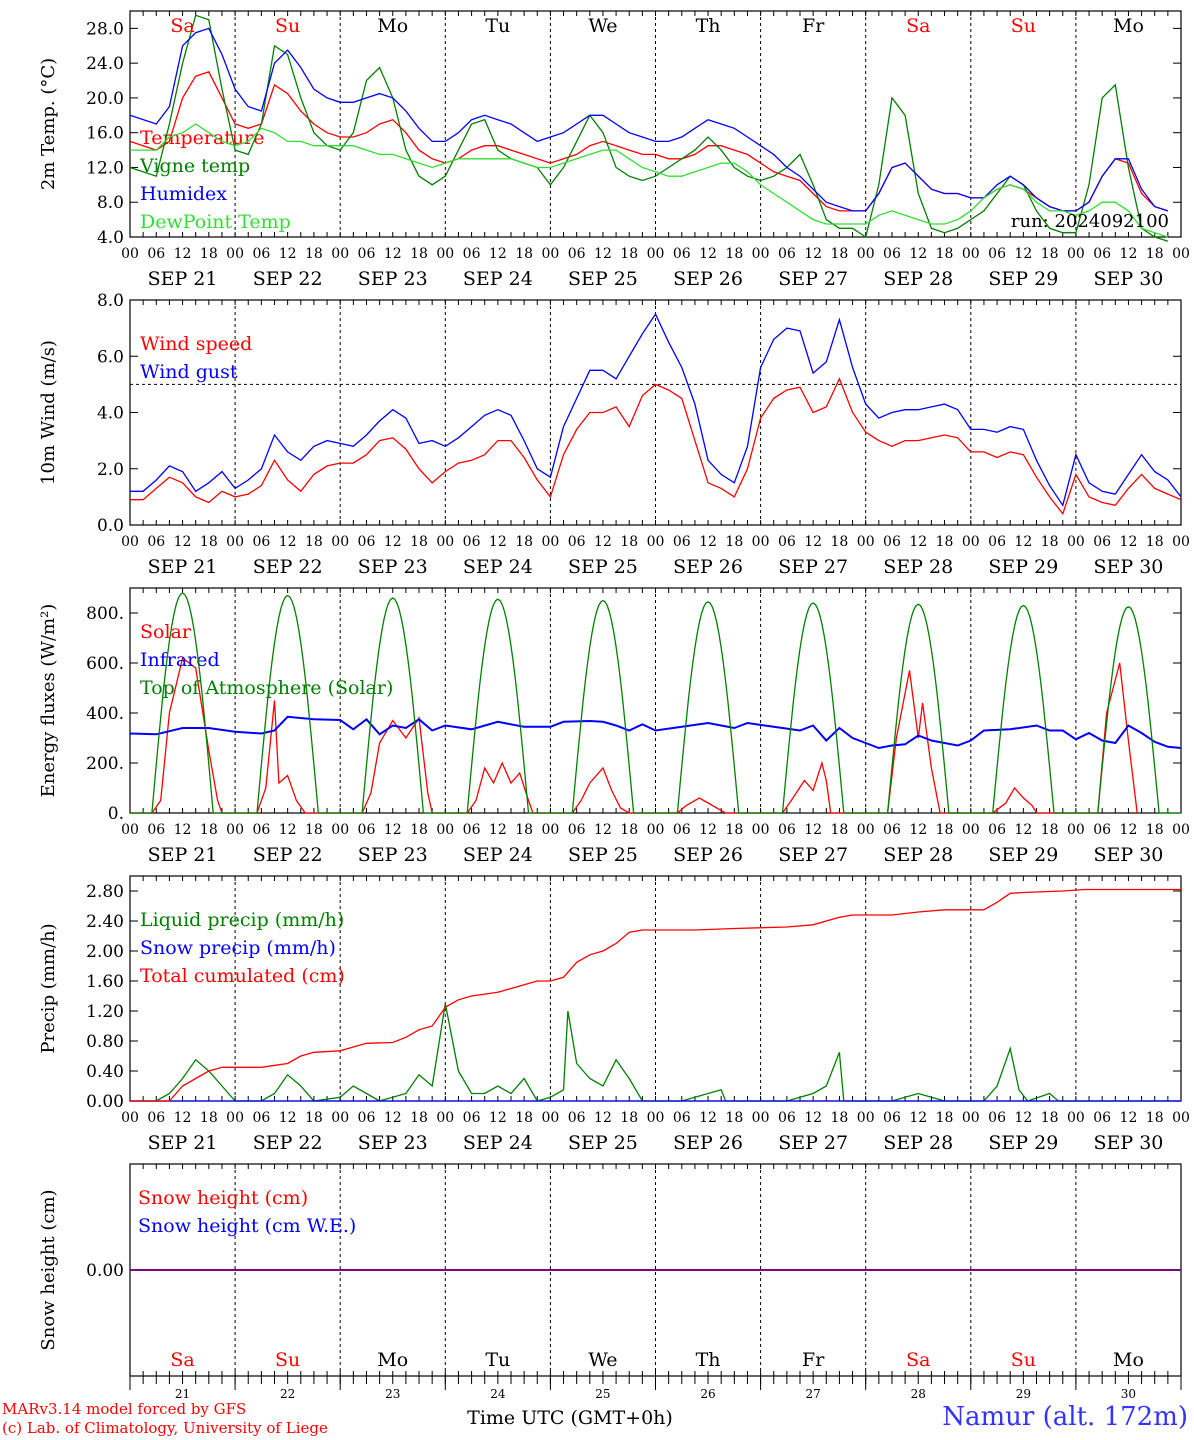 The height and width of the screenshot is (1440, 1194). Describe the element at coordinates (180, 660) in the screenshot. I see `legend-entry: Infrared` at that location.